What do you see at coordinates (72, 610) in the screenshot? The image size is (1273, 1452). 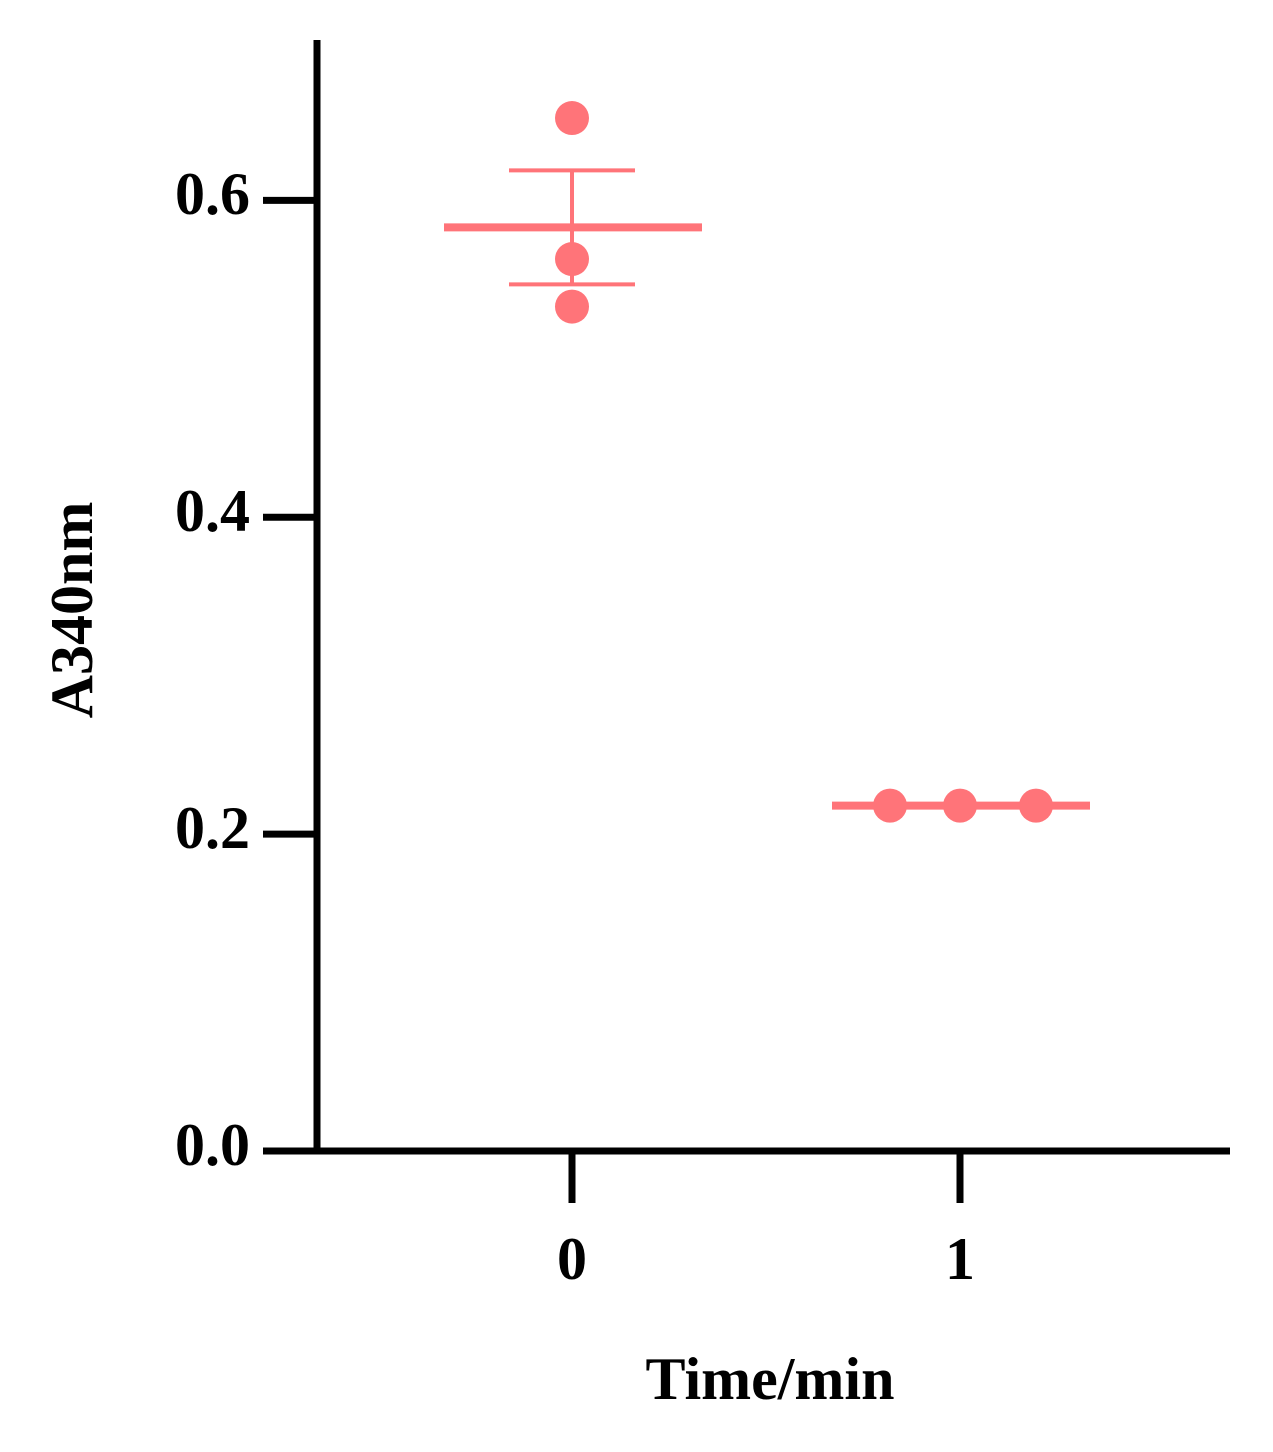 I see `y-axis-label: A340nm` at bounding box center [72, 610].